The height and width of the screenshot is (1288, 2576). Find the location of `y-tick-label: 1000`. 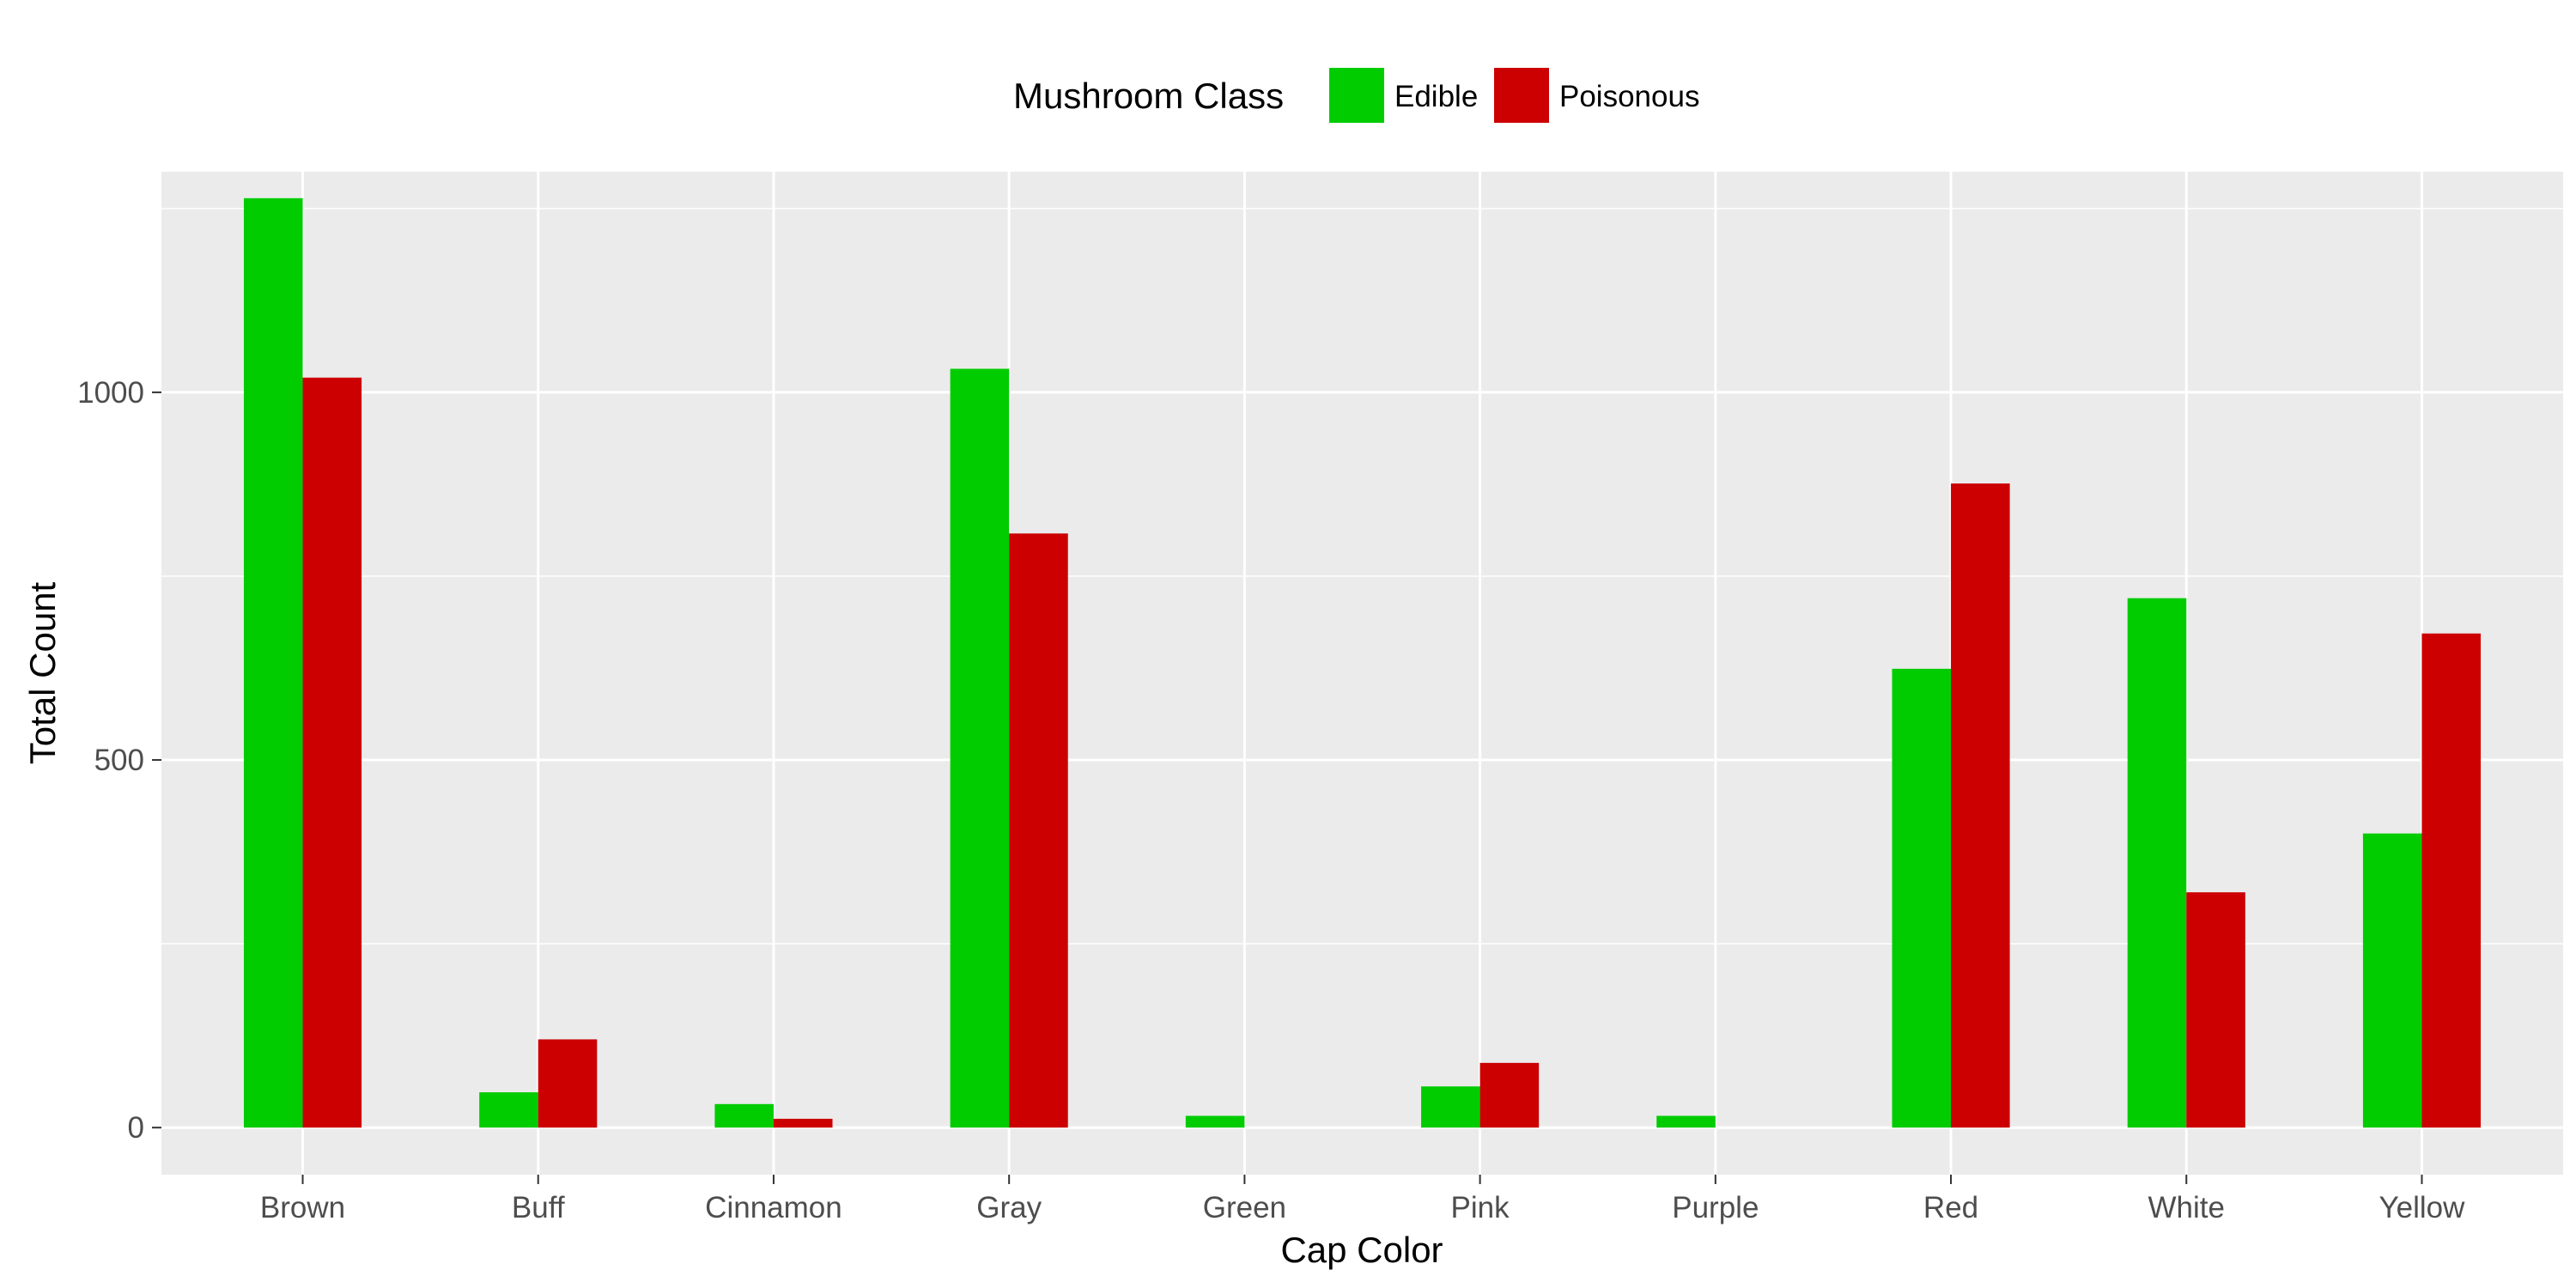

y-tick-label: 1000 is located at coordinates (111, 393).